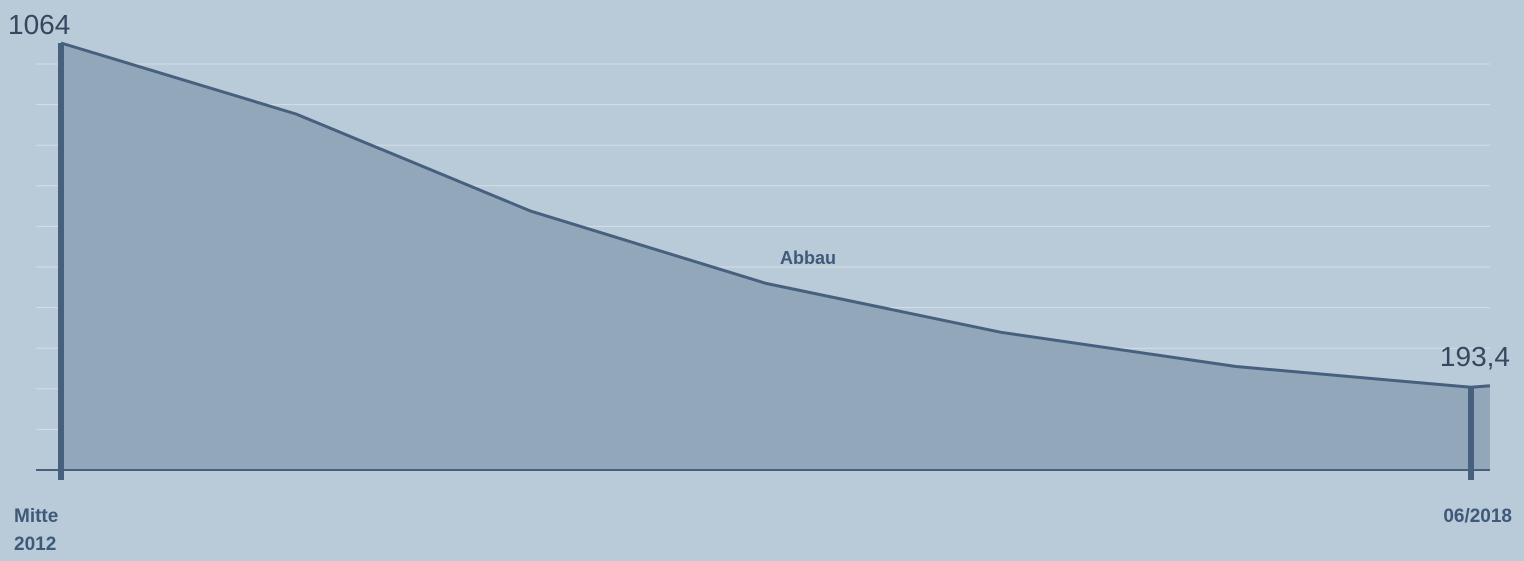  What do you see at coordinates (36, 530) in the screenshot?
I see `x-tick-label-start: Mitte 2012` at bounding box center [36, 530].